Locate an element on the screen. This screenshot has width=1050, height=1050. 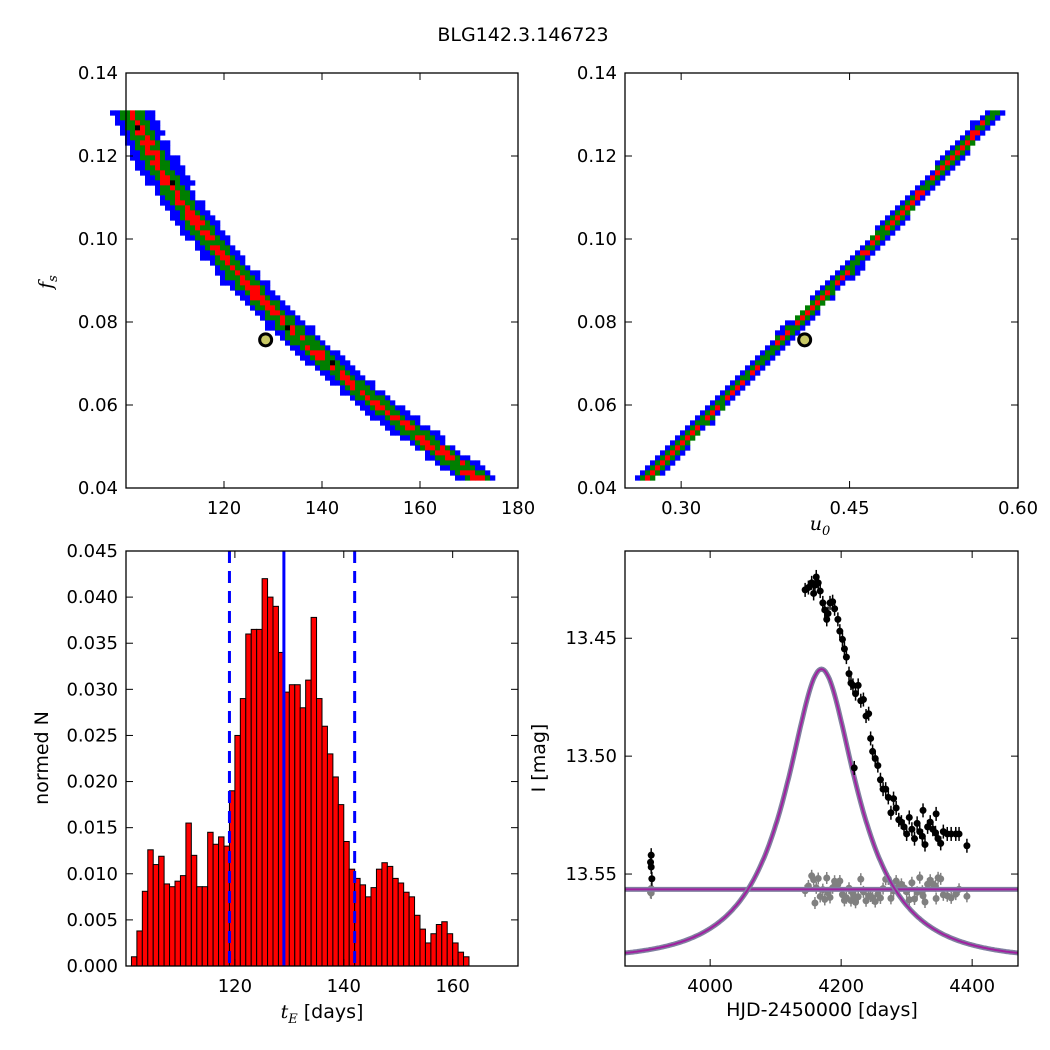
x-tick-label: 120 is located at coordinates (235, 986).